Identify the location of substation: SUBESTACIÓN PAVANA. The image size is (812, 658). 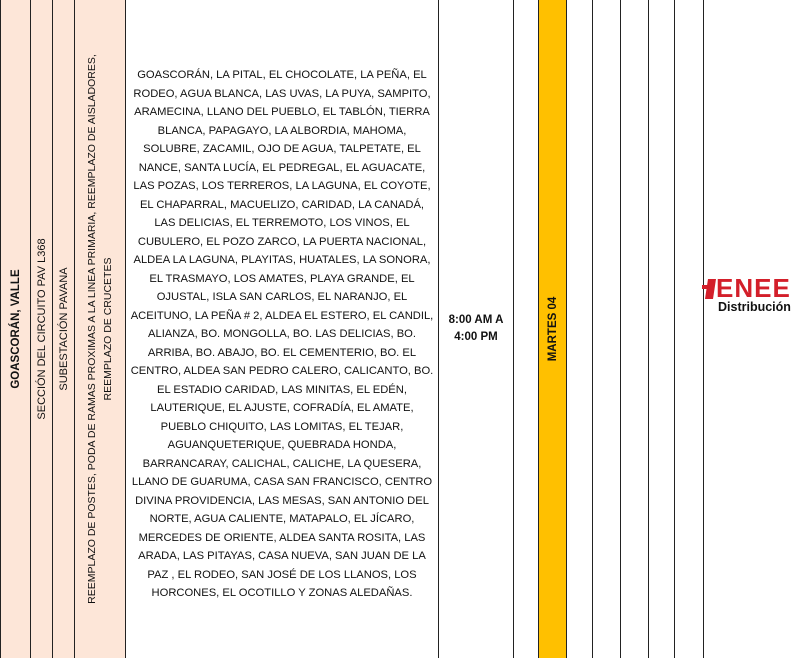
(63, 329).